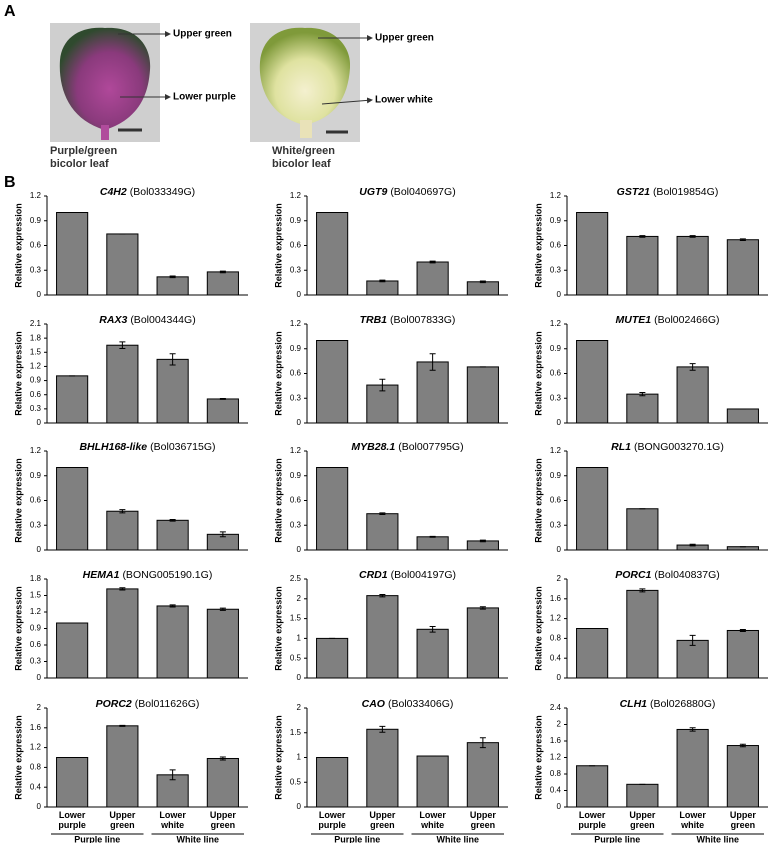 Image resolution: width=778 pixels, height=843 pixels. What do you see at coordinates (420, 704) in the screenshot?
I see `title-id: (Bol033406G)` at bounding box center [420, 704].